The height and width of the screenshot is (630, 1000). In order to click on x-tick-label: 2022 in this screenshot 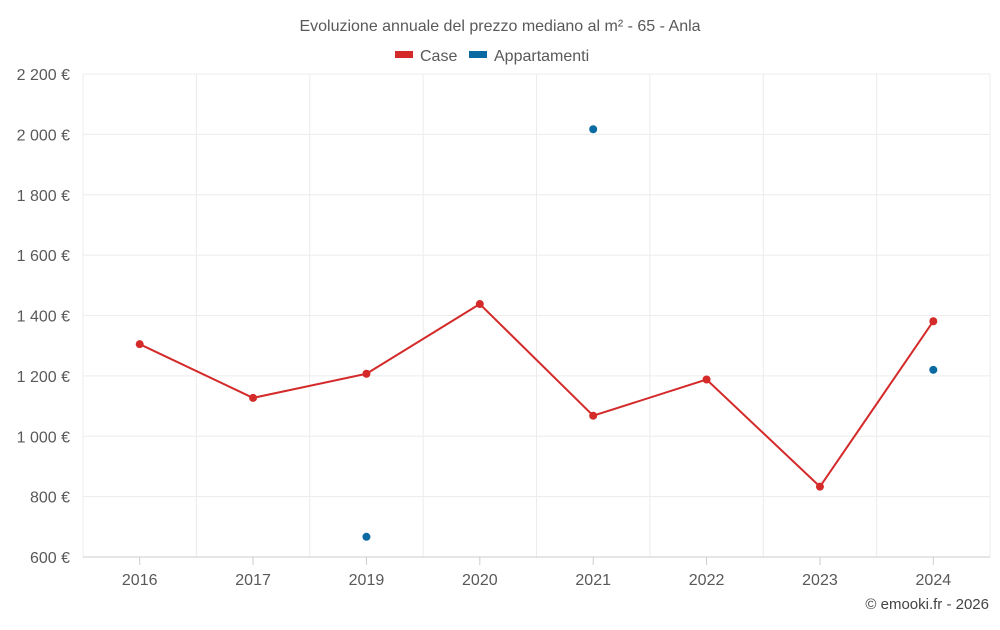, I will do `click(707, 580)`.